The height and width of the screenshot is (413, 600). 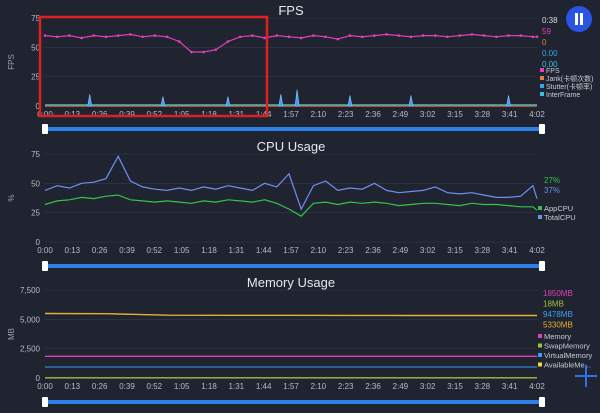 I want to click on x-tick-label: 3:41, so click(x=510, y=386).